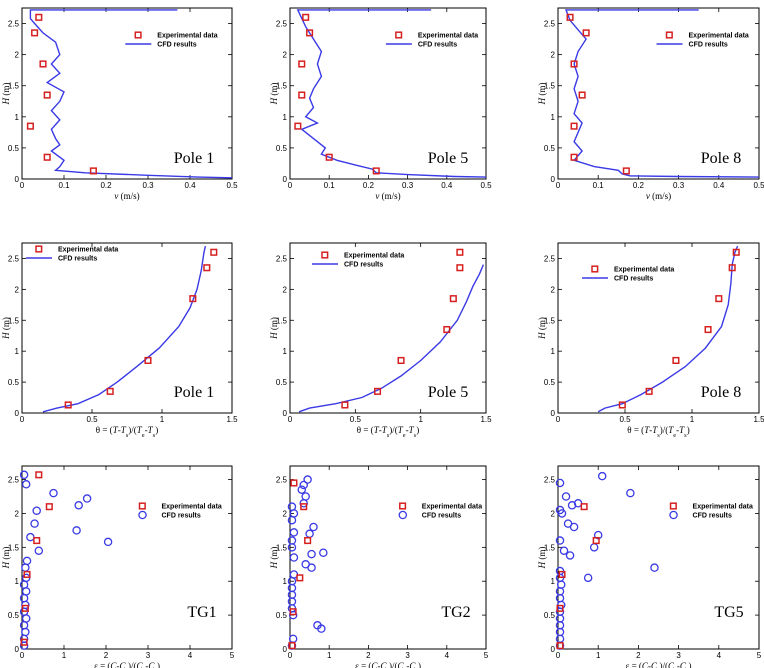 This screenshot has width=764, height=668. What do you see at coordinates (420, 419) in the screenshot?
I see `x-tick-label: 1` at bounding box center [420, 419].